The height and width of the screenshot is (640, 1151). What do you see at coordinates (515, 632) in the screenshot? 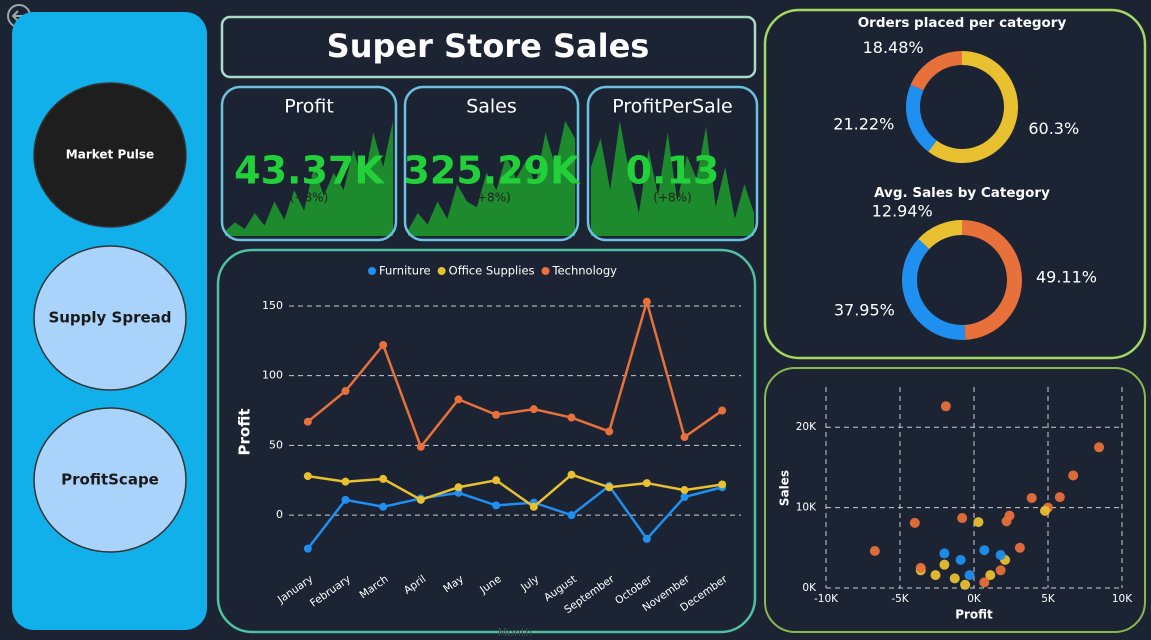
I see `x-axis-label: Month` at bounding box center [515, 632].